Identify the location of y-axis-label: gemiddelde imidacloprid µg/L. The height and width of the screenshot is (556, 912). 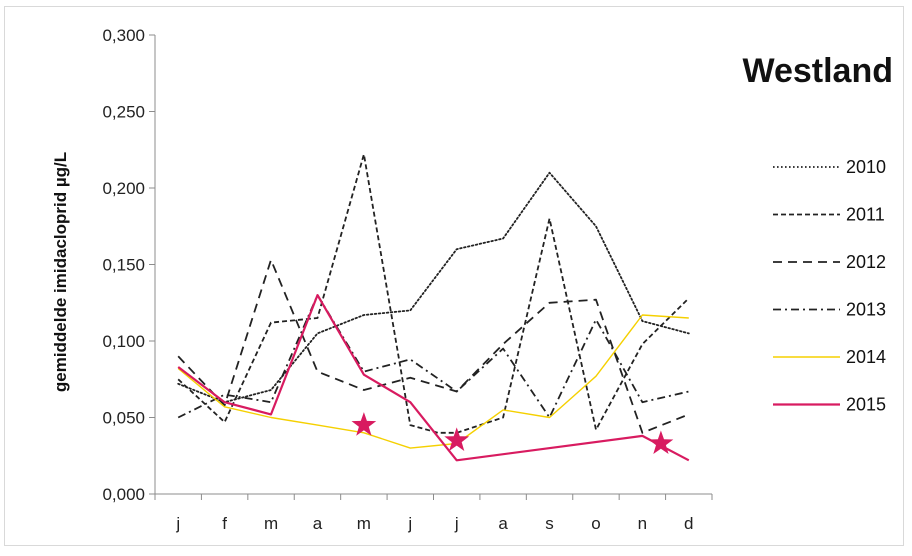
(60, 272).